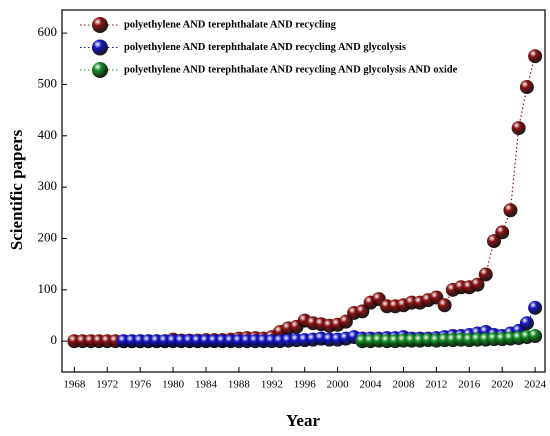  Describe the element at coordinates (140, 385) in the screenshot. I see `x-tick-label: 1976` at that location.